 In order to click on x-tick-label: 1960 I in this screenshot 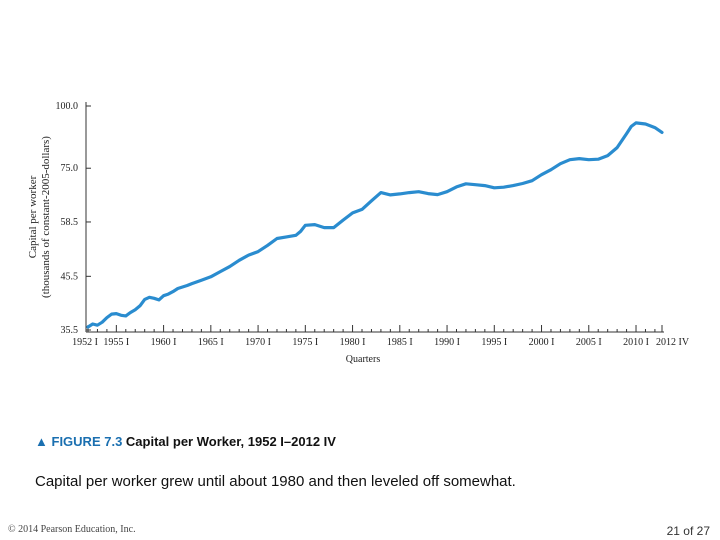, I will do `click(164, 342)`.